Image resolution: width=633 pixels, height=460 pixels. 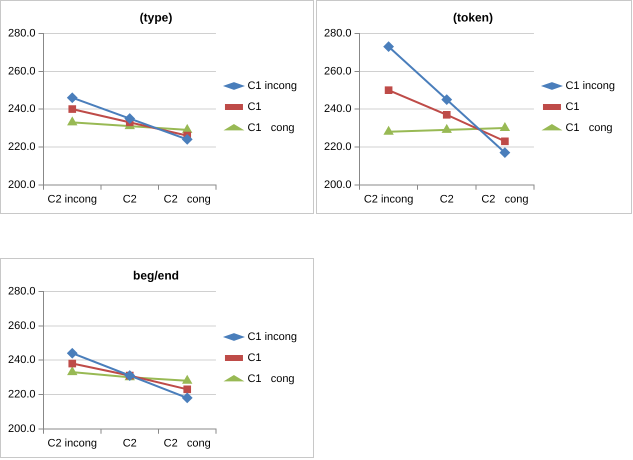 I want to click on chart-title: (type), so click(x=156, y=17).